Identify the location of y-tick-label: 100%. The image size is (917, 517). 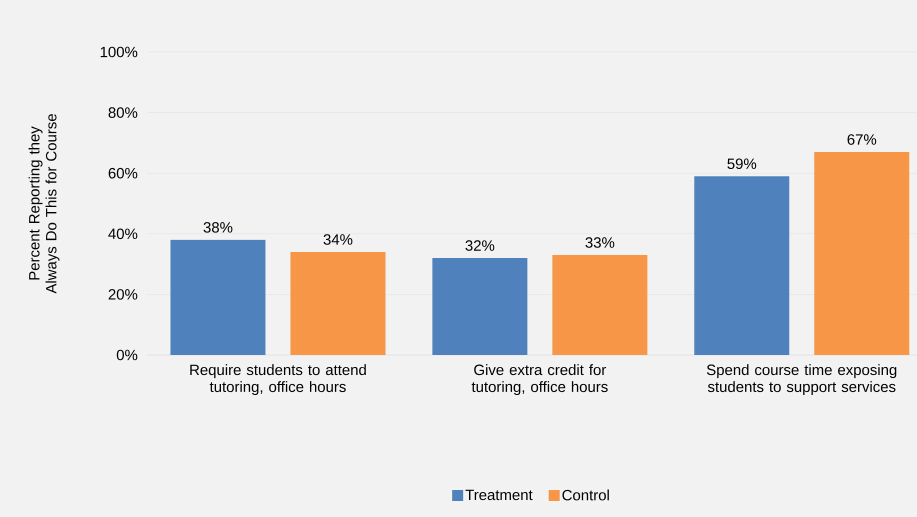
(119, 52).